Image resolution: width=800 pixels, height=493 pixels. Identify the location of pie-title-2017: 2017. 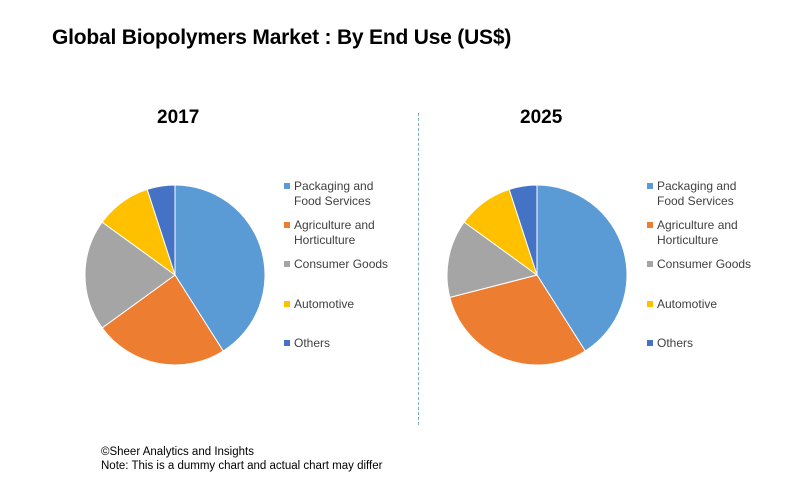
(178, 117).